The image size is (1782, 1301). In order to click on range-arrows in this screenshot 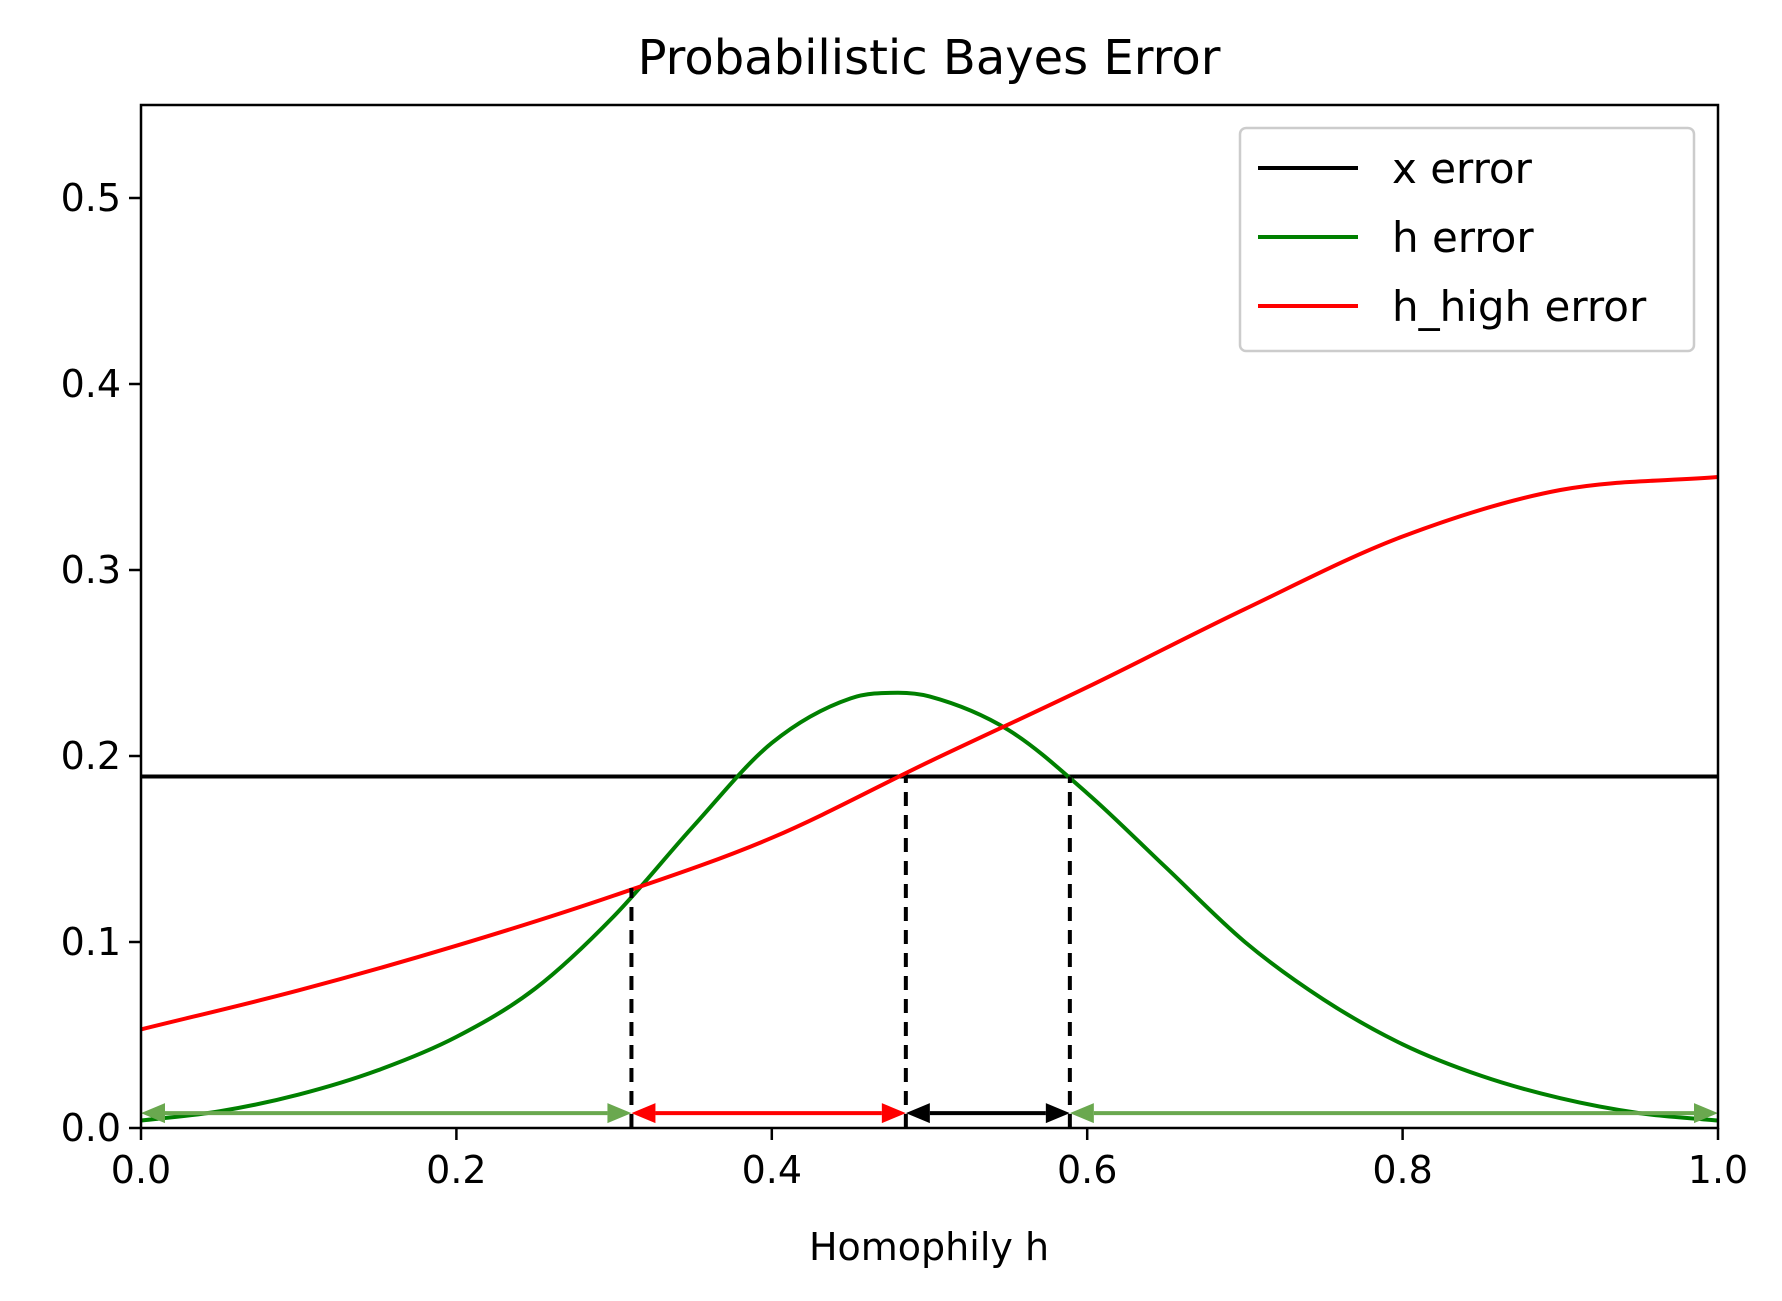, I will do `click(929, 1113)`.